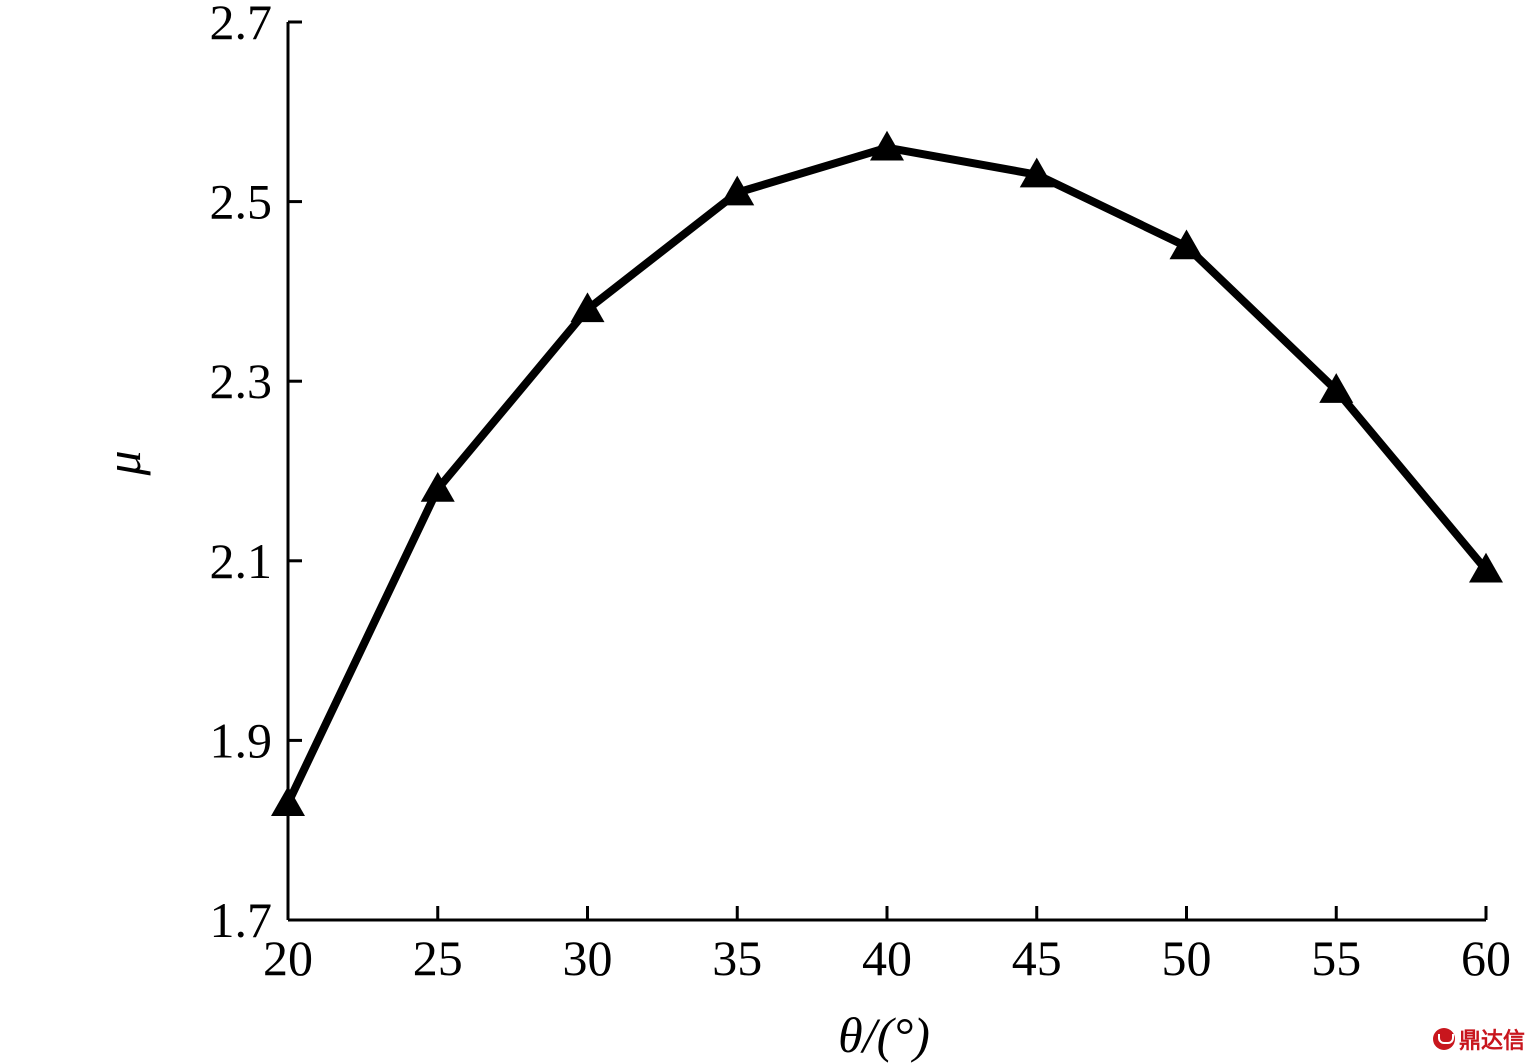 The height and width of the screenshot is (1063, 1535). I want to click on x-tick-label: 20, so click(288, 958).